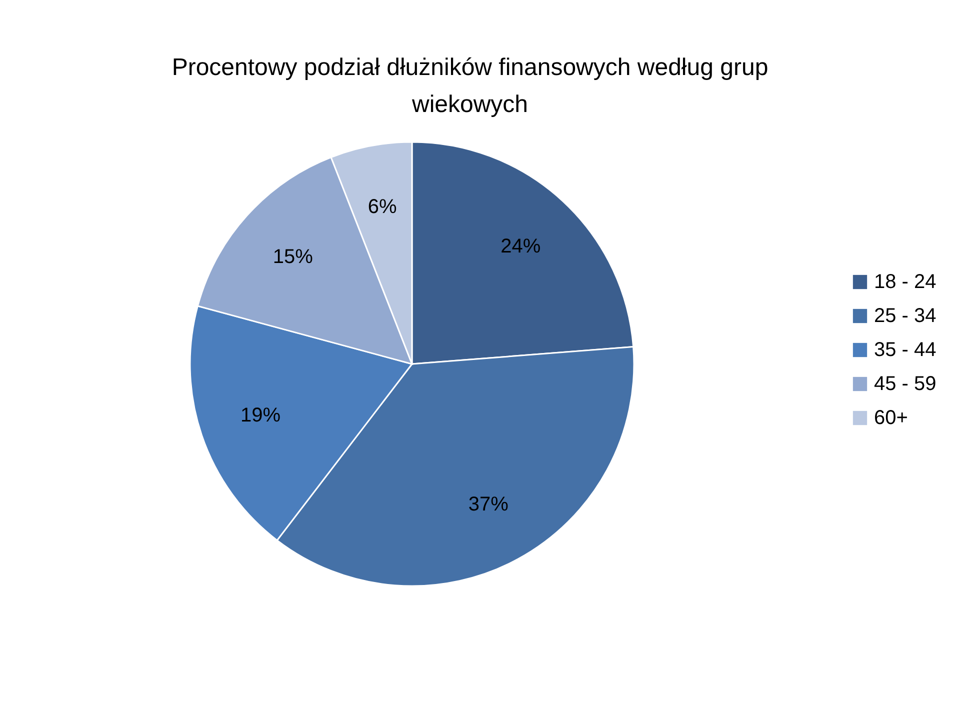 The width and height of the screenshot is (960, 720). Describe the element at coordinates (382, 207) in the screenshot. I see `data-label: 6%` at that location.